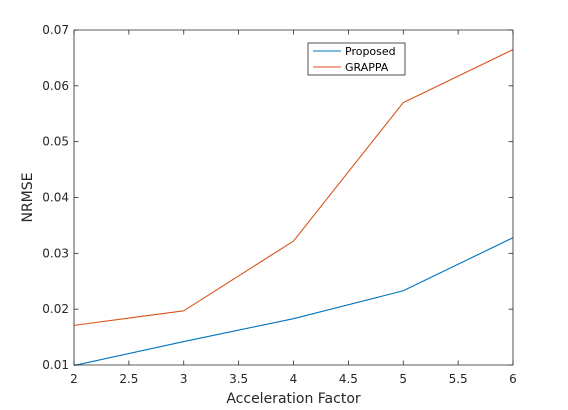 Image resolution: width=568 pixels, height=410 pixels. I want to click on y-tick-label: 0.05, so click(55, 142).